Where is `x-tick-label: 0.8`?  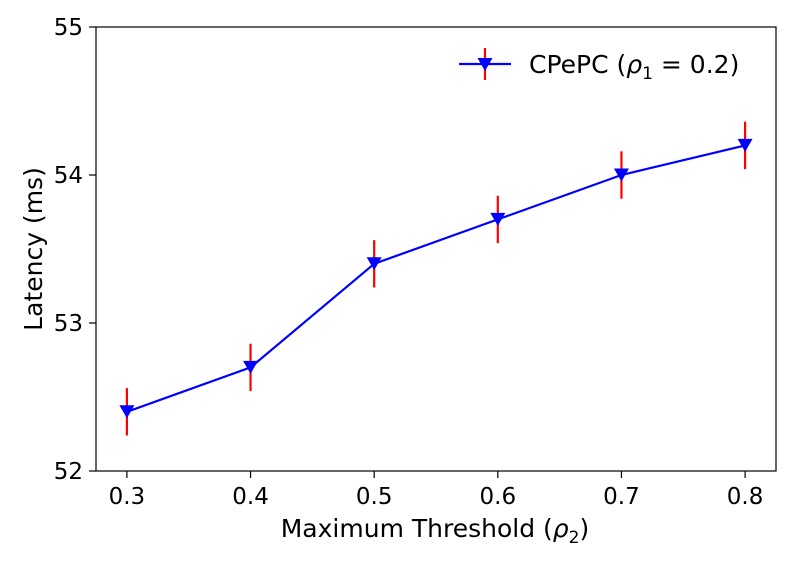
x-tick-label: 0.8 is located at coordinates (745, 497).